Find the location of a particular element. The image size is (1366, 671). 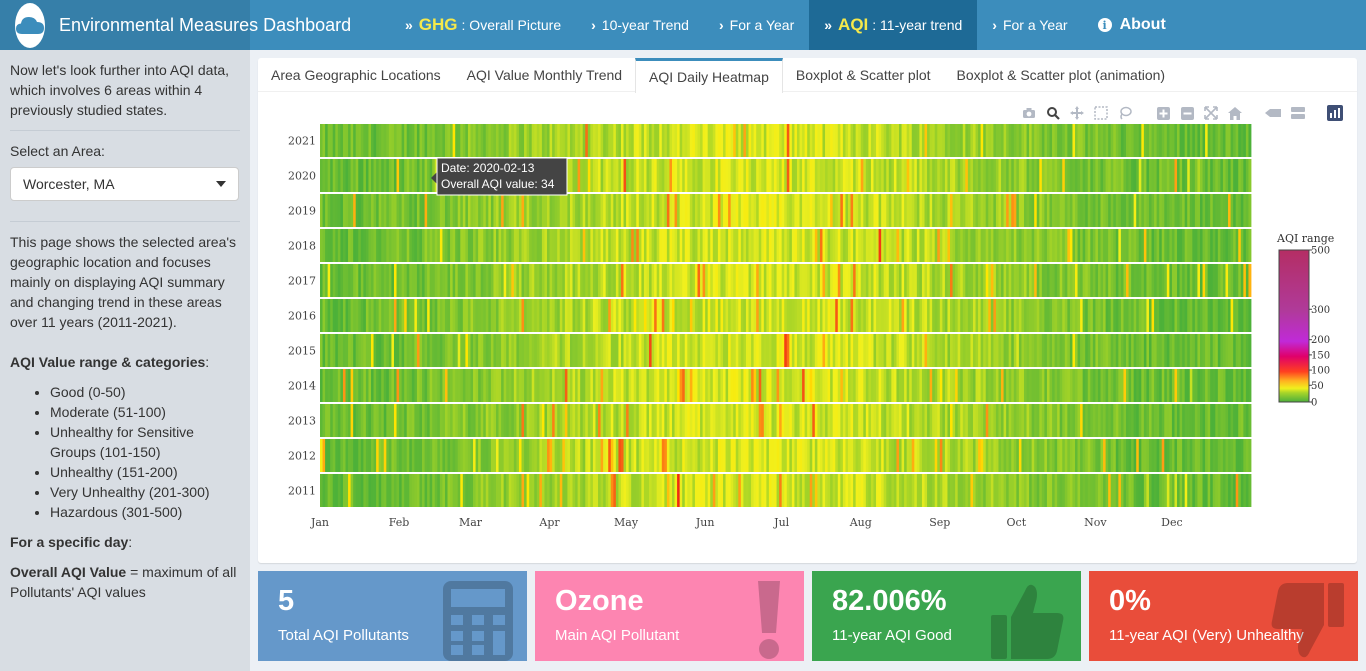

nav-aqi-for-a-year: › For a Year is located at coordinates (1029, 25).